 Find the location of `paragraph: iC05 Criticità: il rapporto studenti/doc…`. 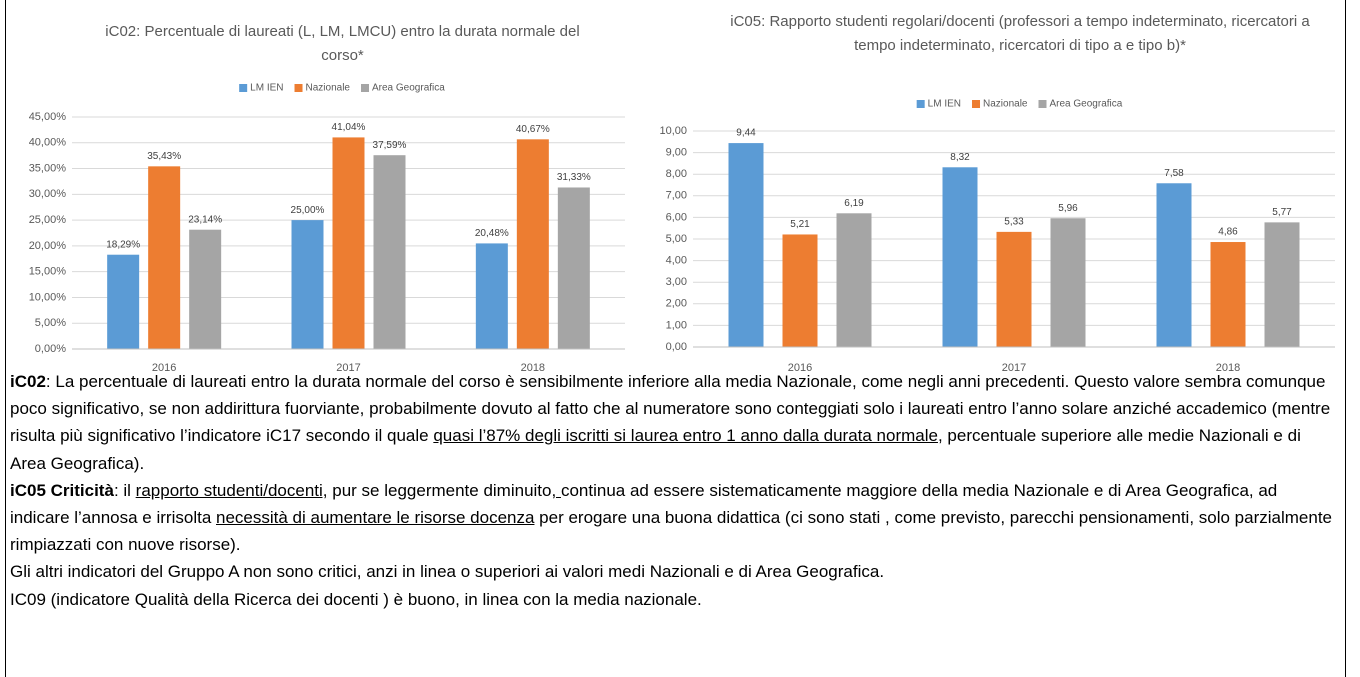

paragraph: iC05 Criticità: il rapporto studenti/doc… is located at coordinates (675, 518).